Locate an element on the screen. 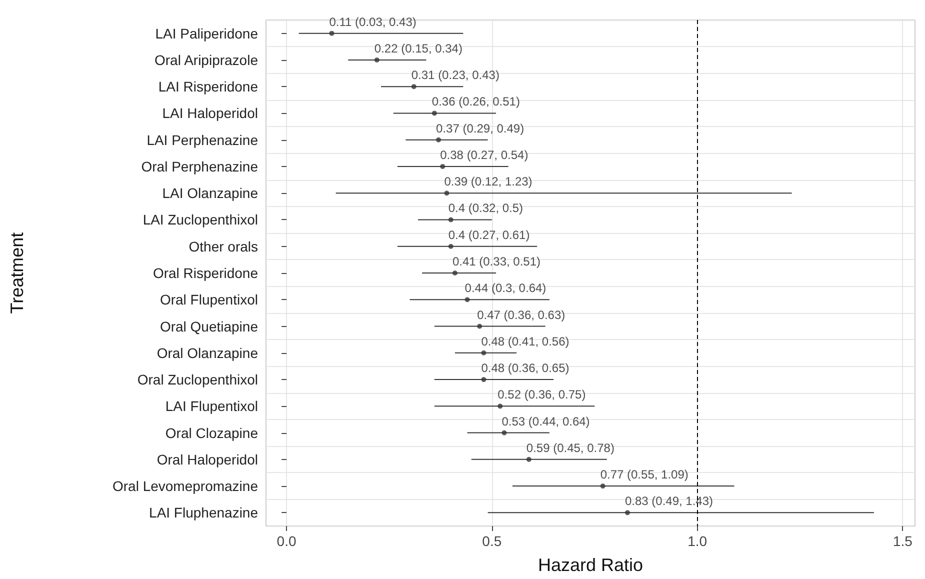 The image size is (925, 579). data-label: 0.37 (0.29, 0.49) is located at coordinates (480, 128).